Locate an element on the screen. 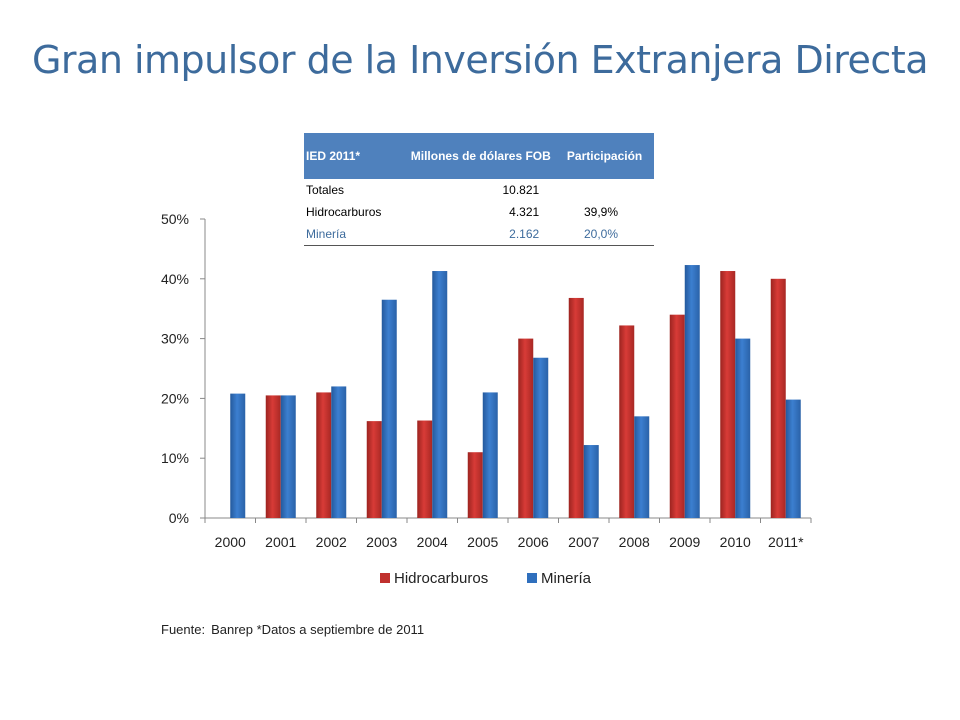 The image size is (960, 720). y-tick-label: 0% is located at coordinates (179, 518).